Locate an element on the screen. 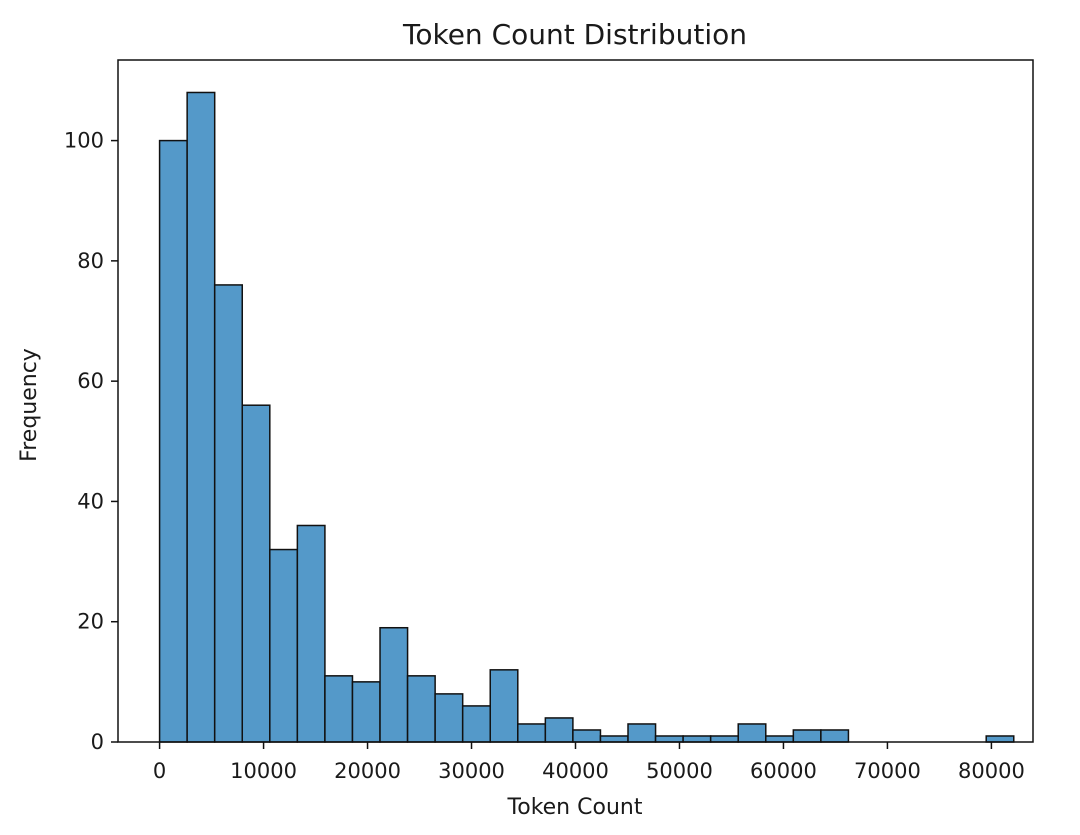  chart-title: Token Count Distribution is located at coordinates (574, 34).